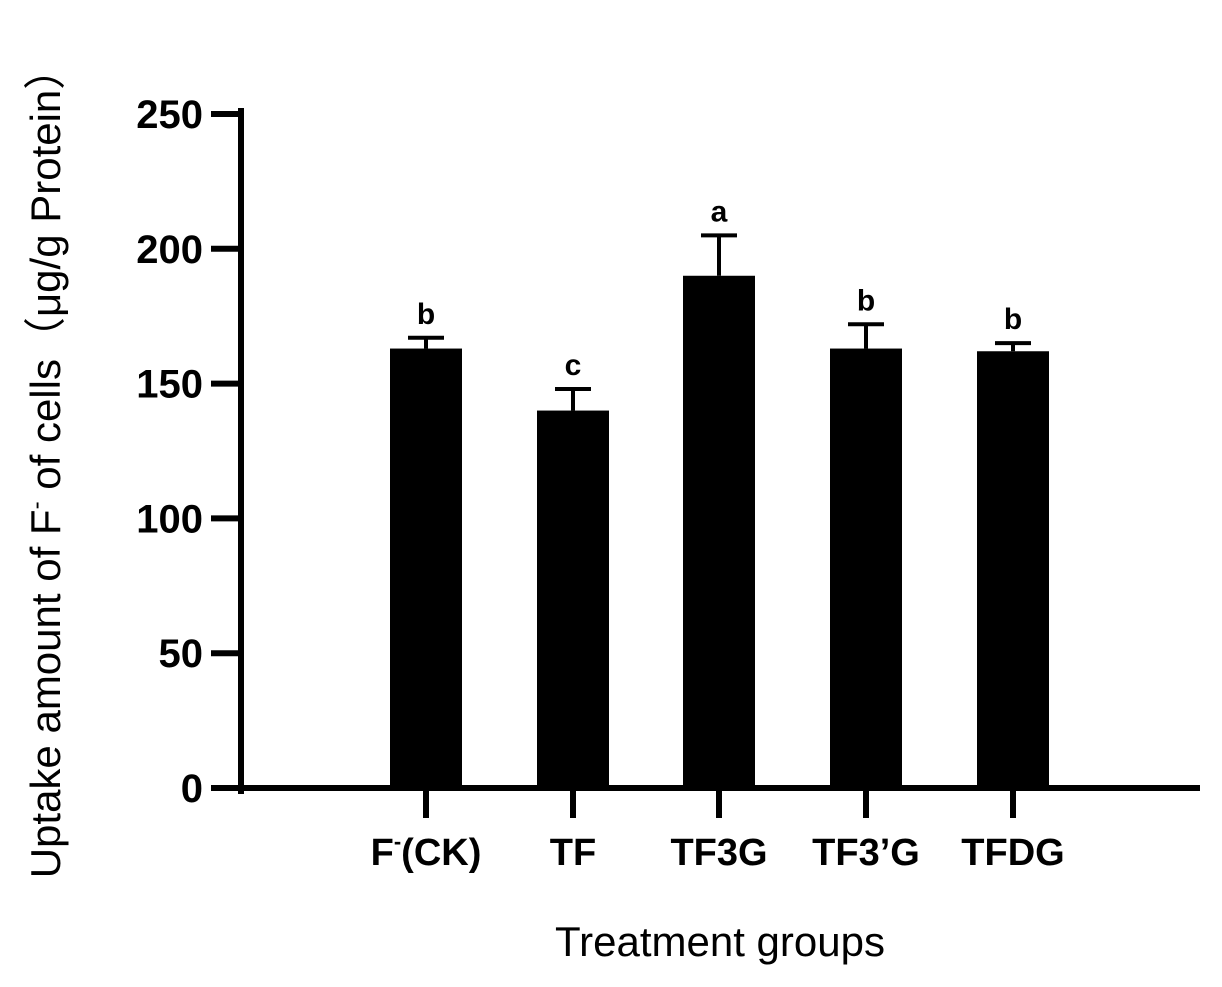  What do you see at coordinates (169, 250) in the screenshot?
I see `y-tick-label: 200` at bounding box center [169, 250].